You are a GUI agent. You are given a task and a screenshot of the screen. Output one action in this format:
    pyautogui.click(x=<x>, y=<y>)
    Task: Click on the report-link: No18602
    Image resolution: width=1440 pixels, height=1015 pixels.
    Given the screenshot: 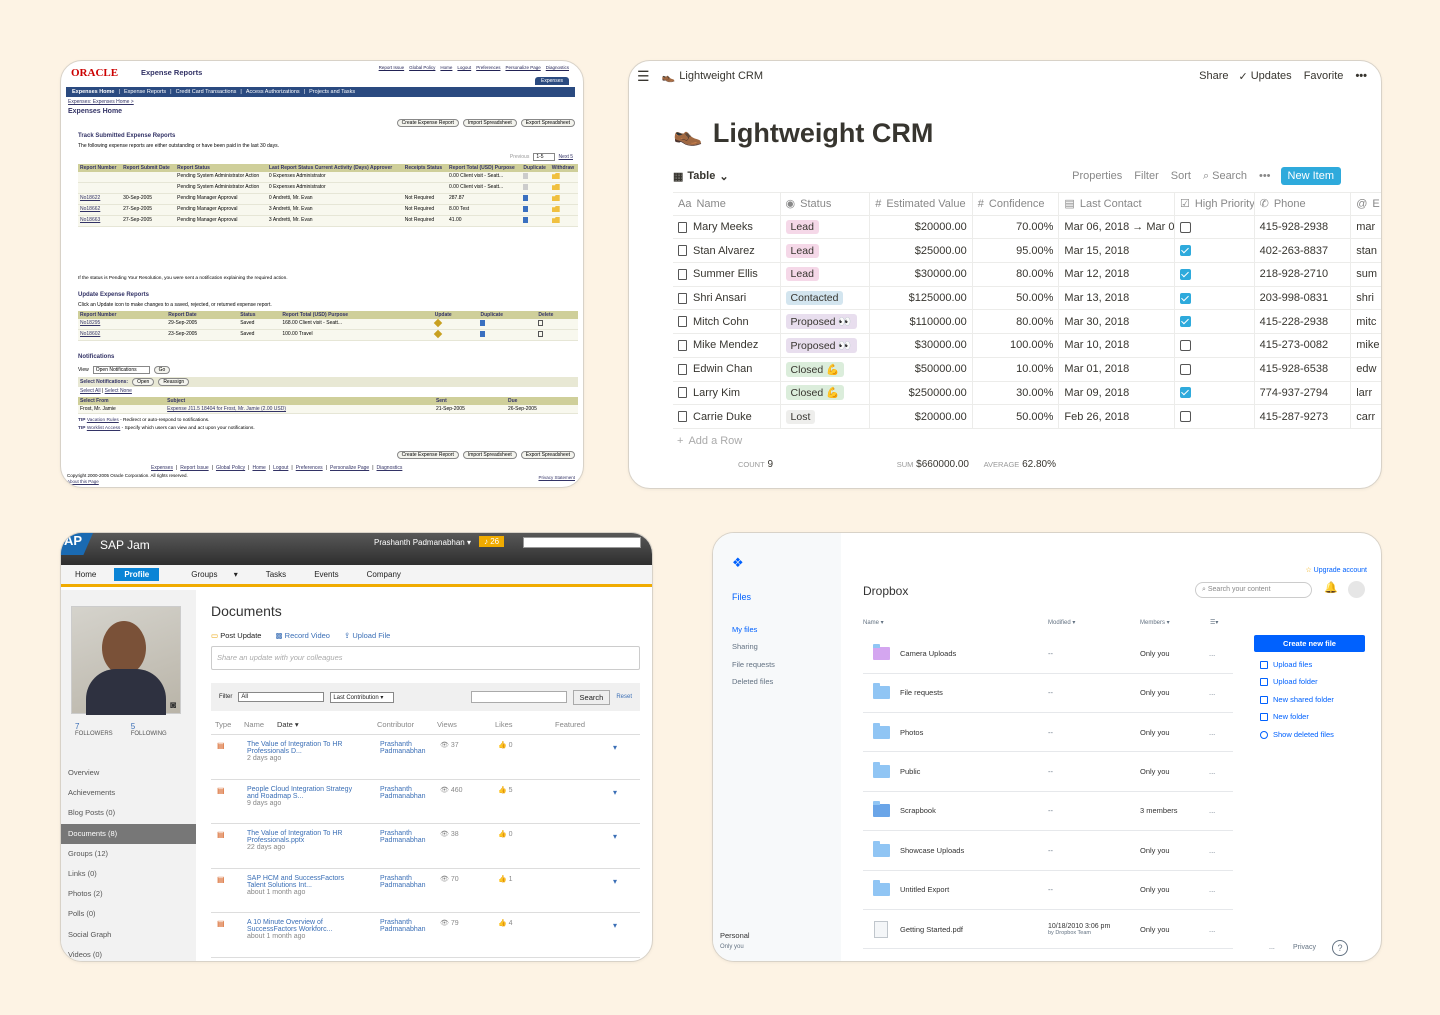 What is the action you would take?
    pyautogui.click(x=122, y=335)
    